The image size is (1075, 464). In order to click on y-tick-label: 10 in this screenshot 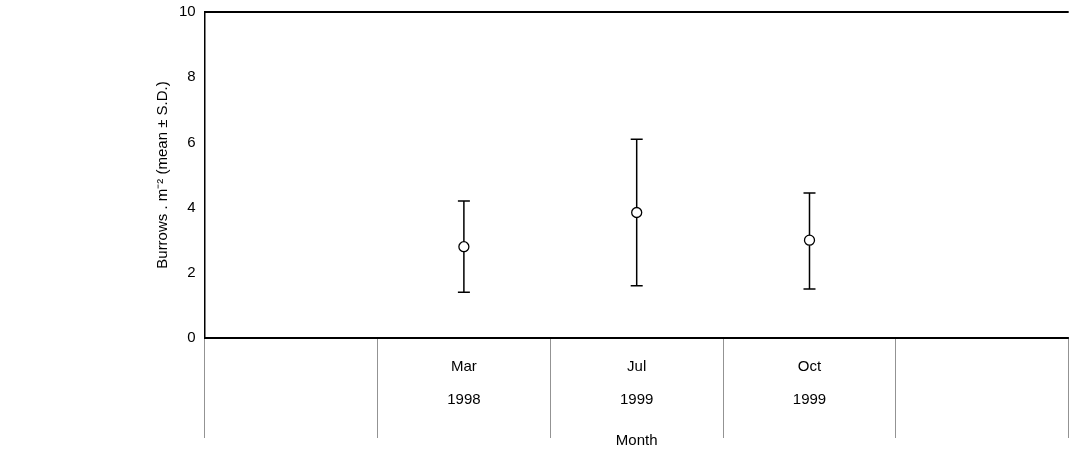, I will do `click(187, 11)`.